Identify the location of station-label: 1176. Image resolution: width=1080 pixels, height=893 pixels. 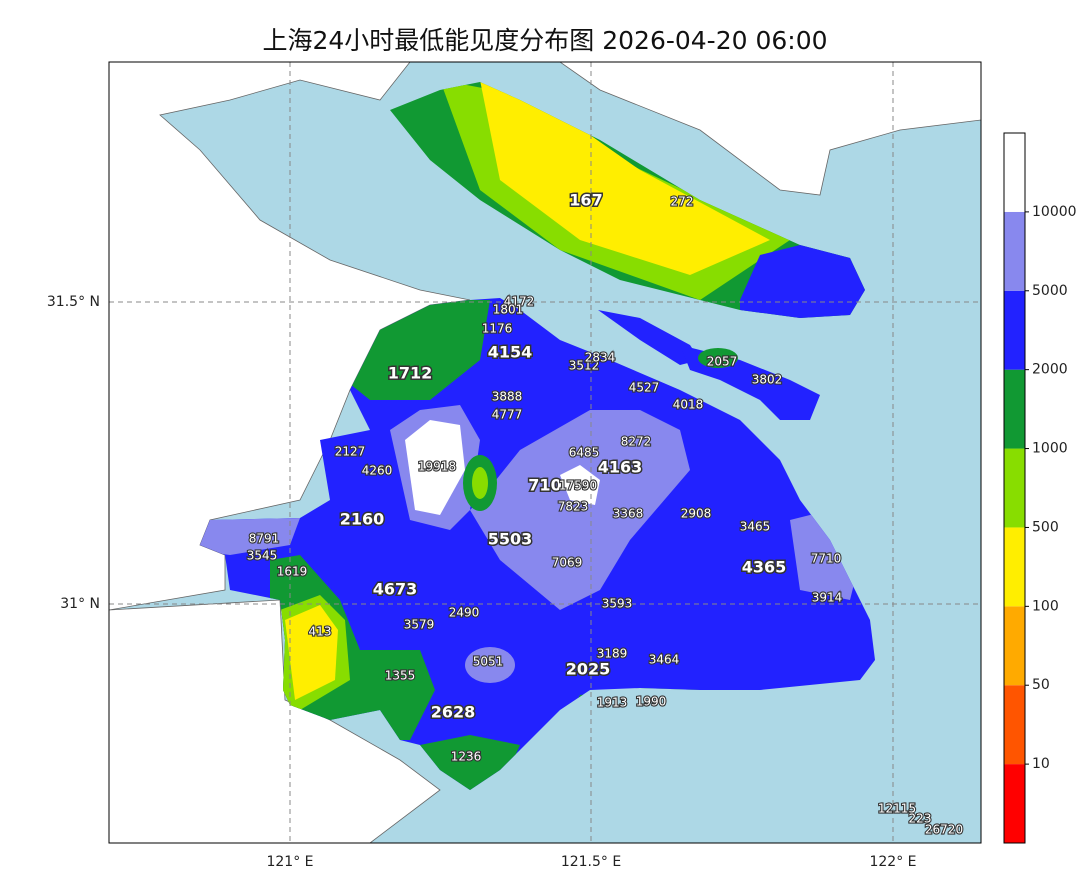
(497, 329).